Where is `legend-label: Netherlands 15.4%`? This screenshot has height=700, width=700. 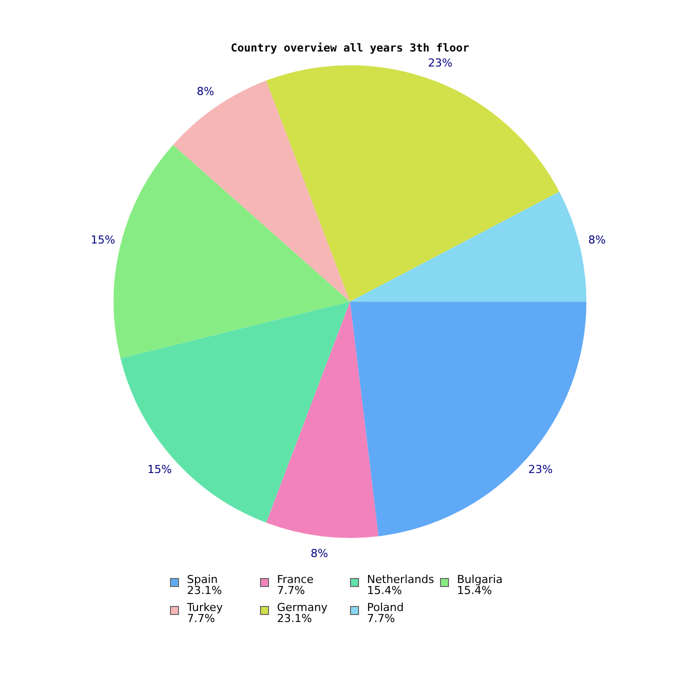
legend-label: Netherlands 15.4% is located at coordinates (400, 585).